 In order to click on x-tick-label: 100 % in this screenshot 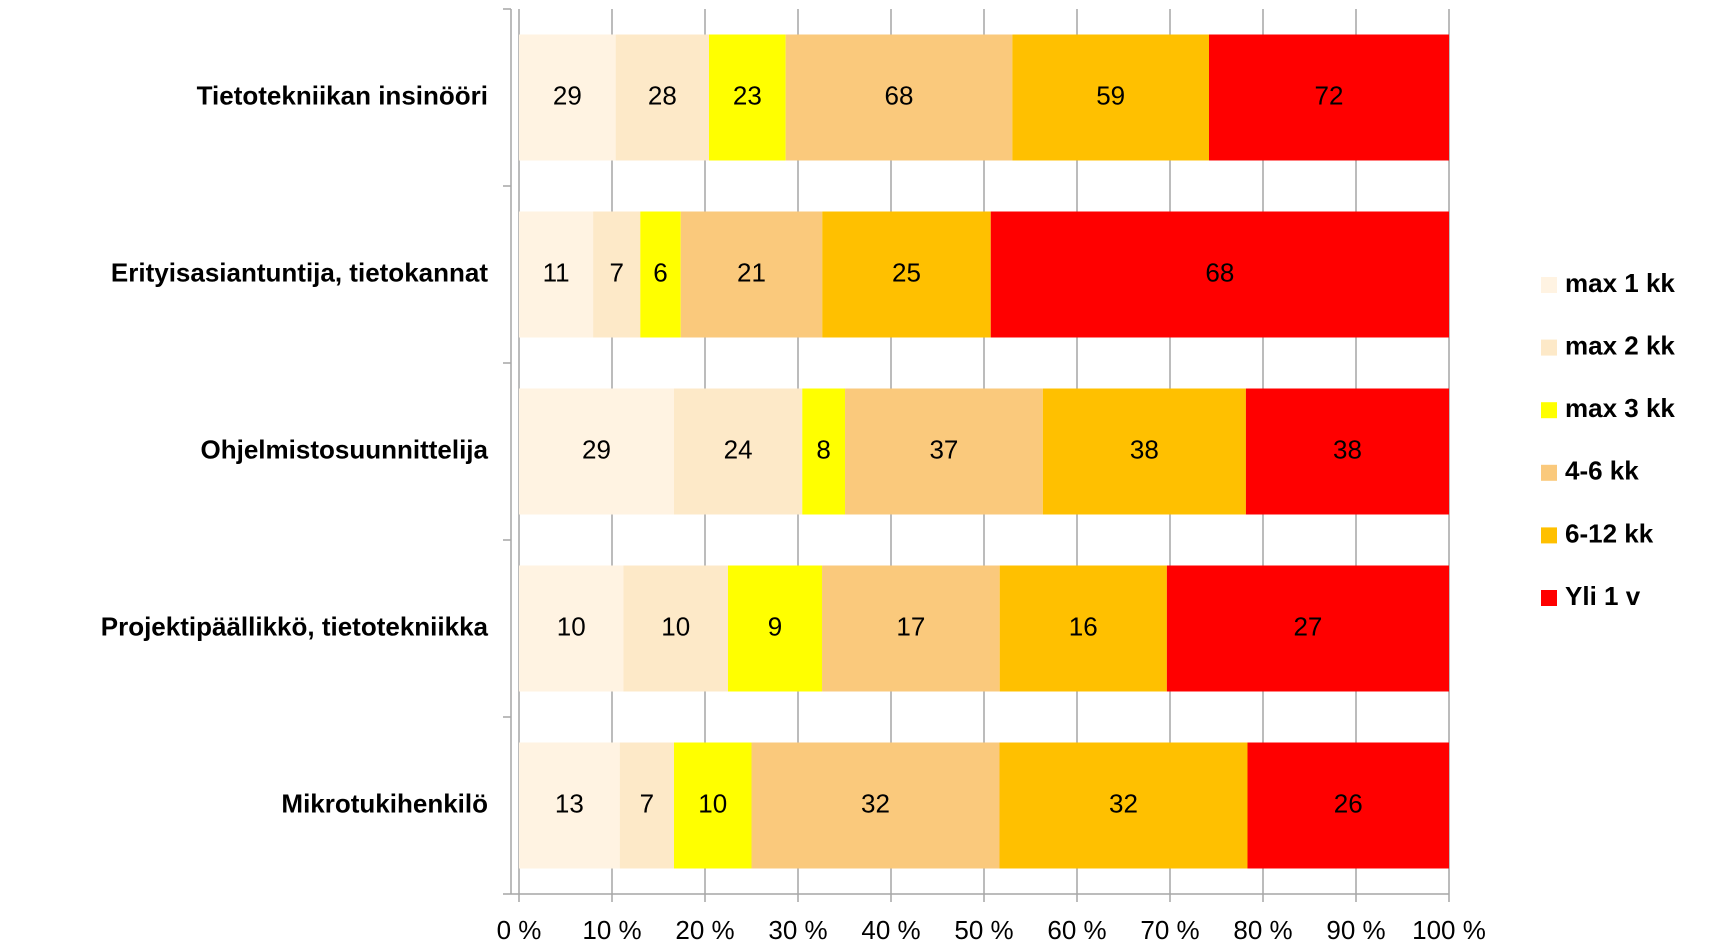, I will do `click(1449, 928)`.